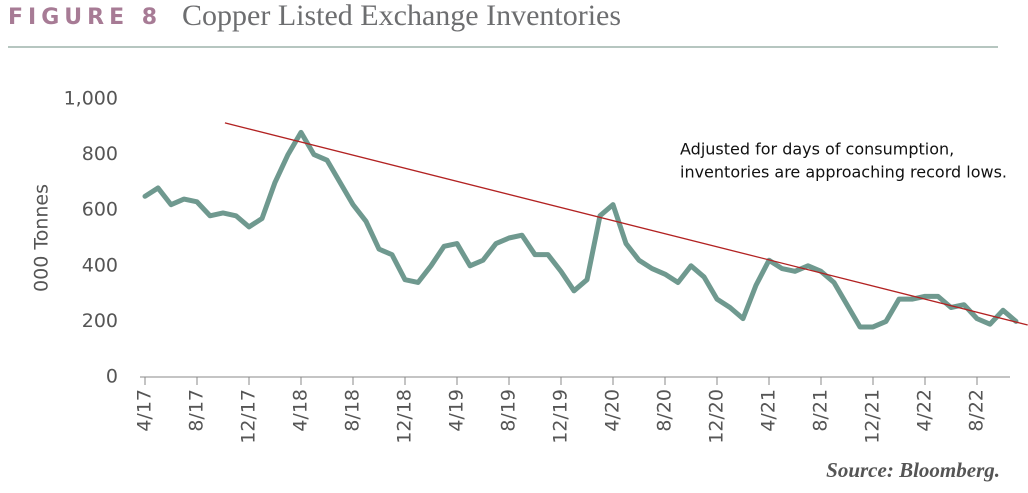  I want to click on x-tick-label: 8/17, so click(197, 410).